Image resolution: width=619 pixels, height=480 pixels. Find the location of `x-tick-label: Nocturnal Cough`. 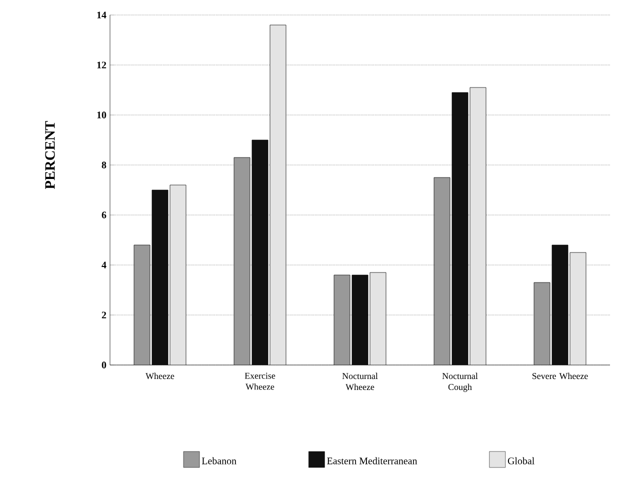

x-tick-label: Nocturnal Cough is located at coordinates (460, 382).